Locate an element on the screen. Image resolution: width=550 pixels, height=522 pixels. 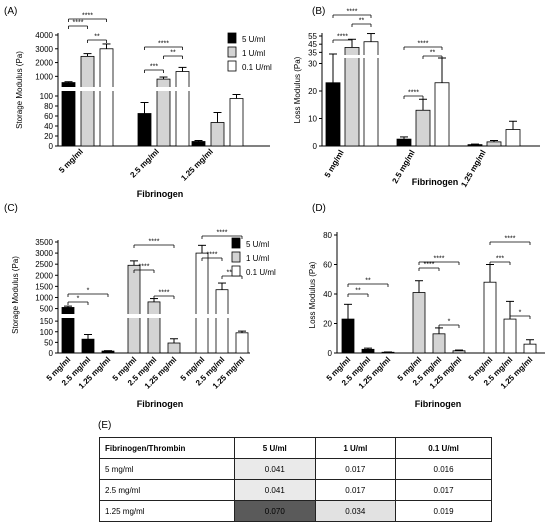
a-y-axis-tick-label: 20 is located at coordinates (48, 136).